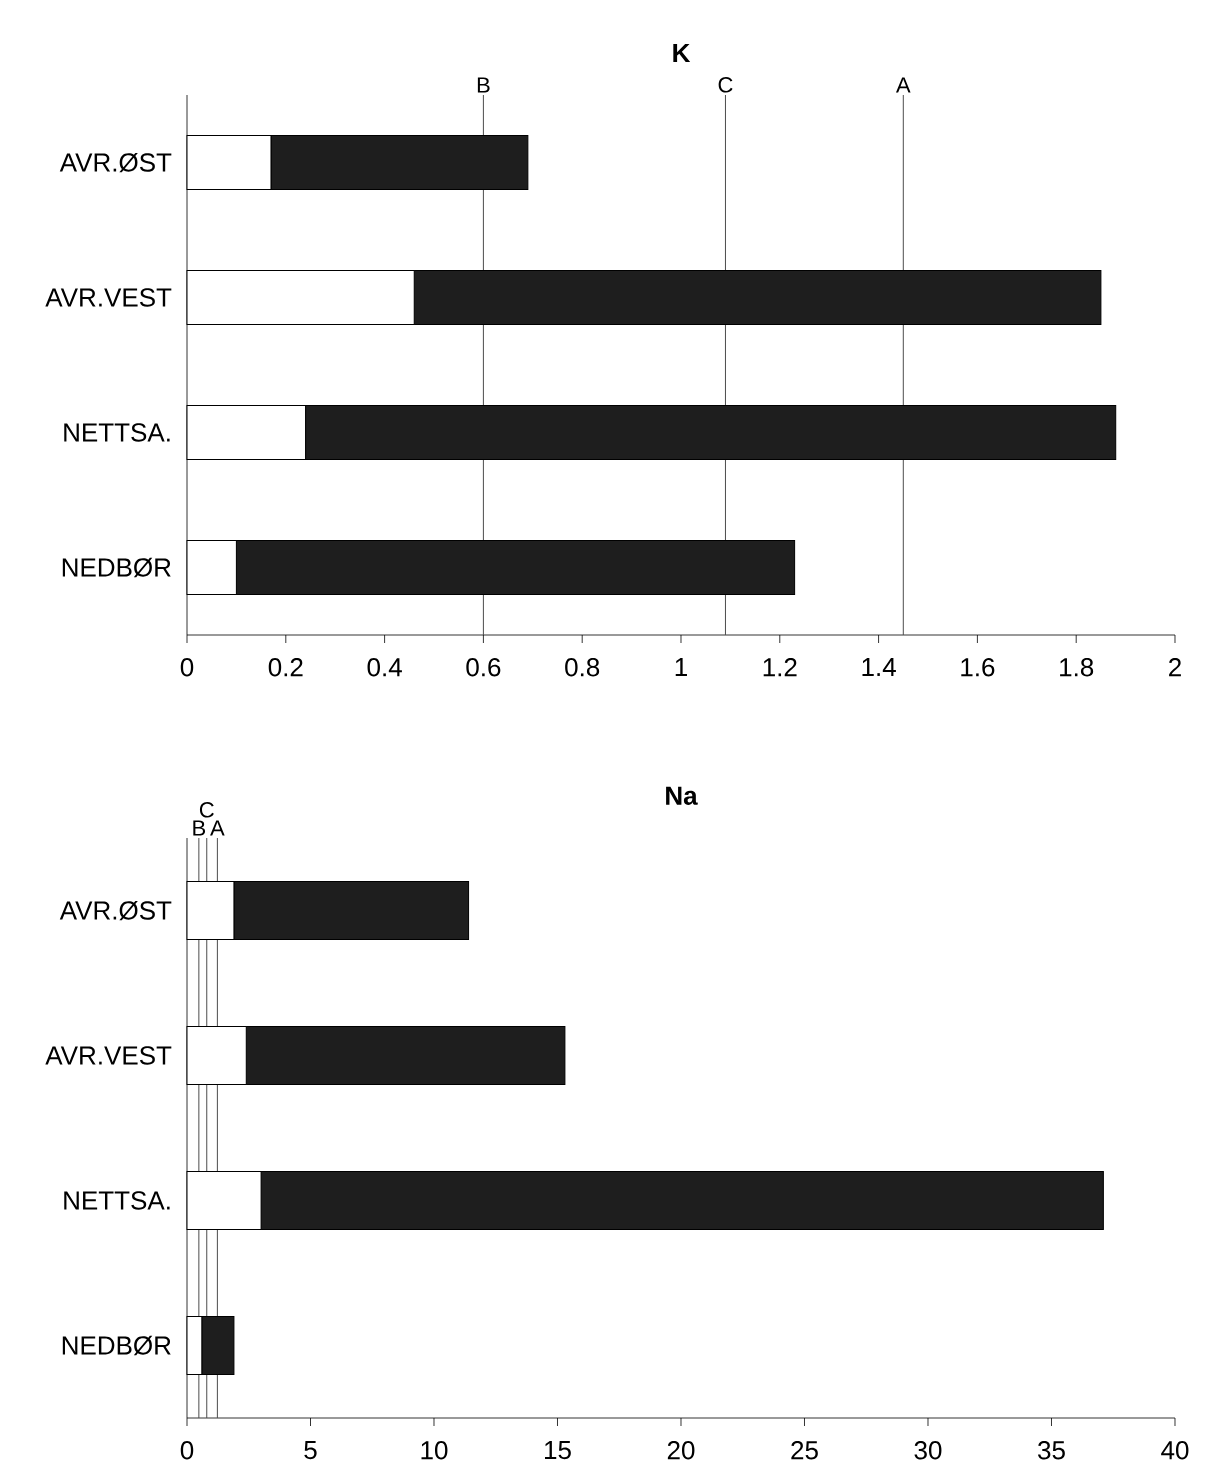  I want to click on x-tick-label: 35, so click(1051, 1450).